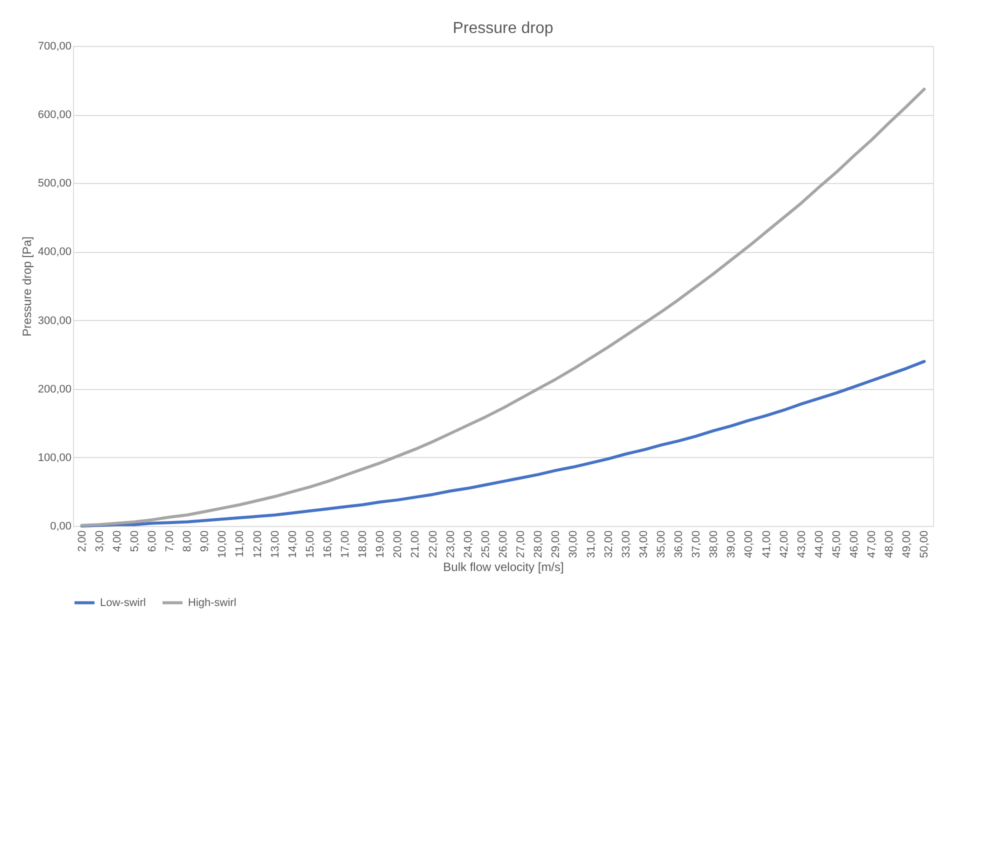 Image resolution: width=998 pixels, height=845 pixels. What do you see at coordinates (55, 184) in the screenshot?
I see `y-tick-label: 500,00` at bounding box center [55, 184].